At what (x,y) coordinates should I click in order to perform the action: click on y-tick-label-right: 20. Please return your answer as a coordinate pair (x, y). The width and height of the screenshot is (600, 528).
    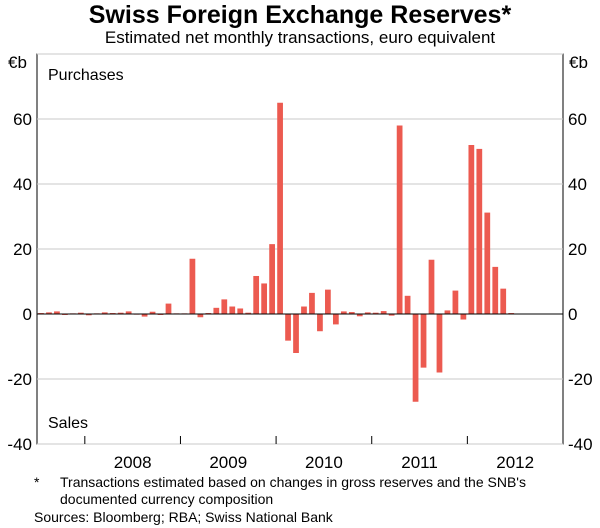
    Looking at the image, I should click on (577, 249).